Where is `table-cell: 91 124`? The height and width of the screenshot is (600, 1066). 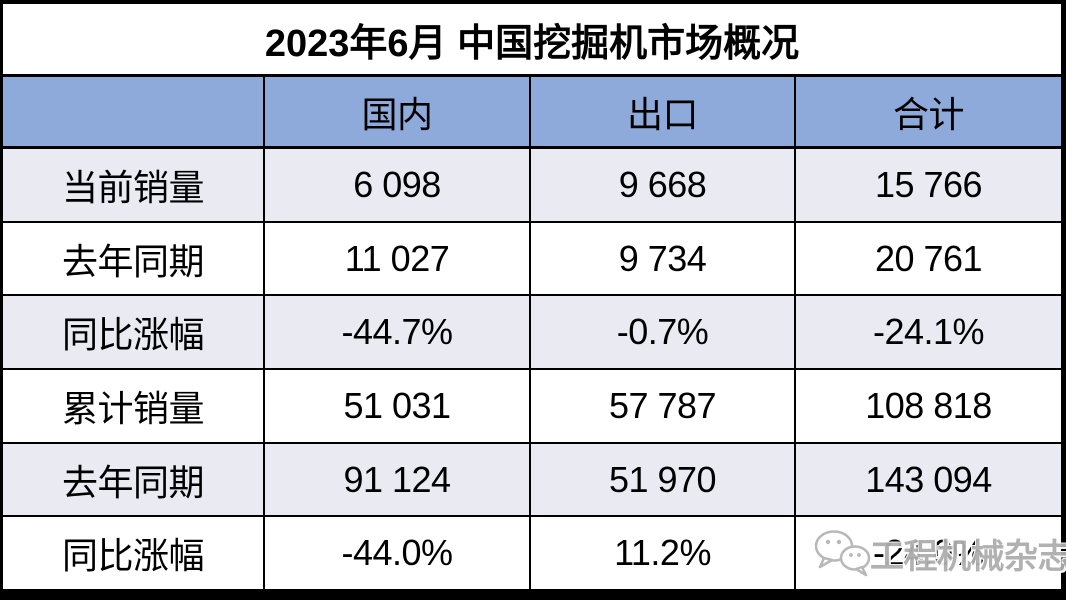
table-cell: 91 124 is located at coordinates (396, 479).